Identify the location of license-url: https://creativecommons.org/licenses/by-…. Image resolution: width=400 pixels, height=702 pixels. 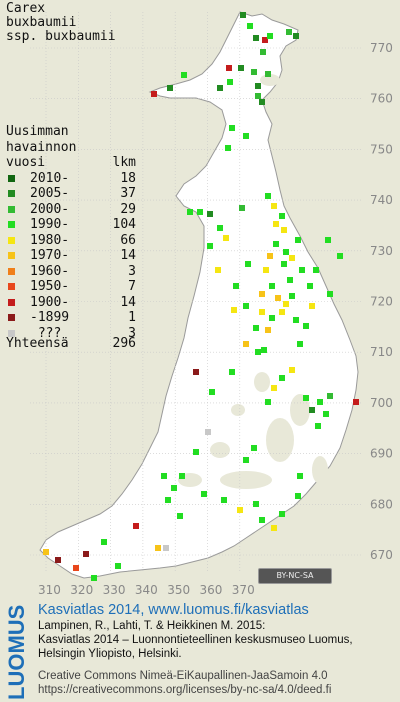
(185, 690).